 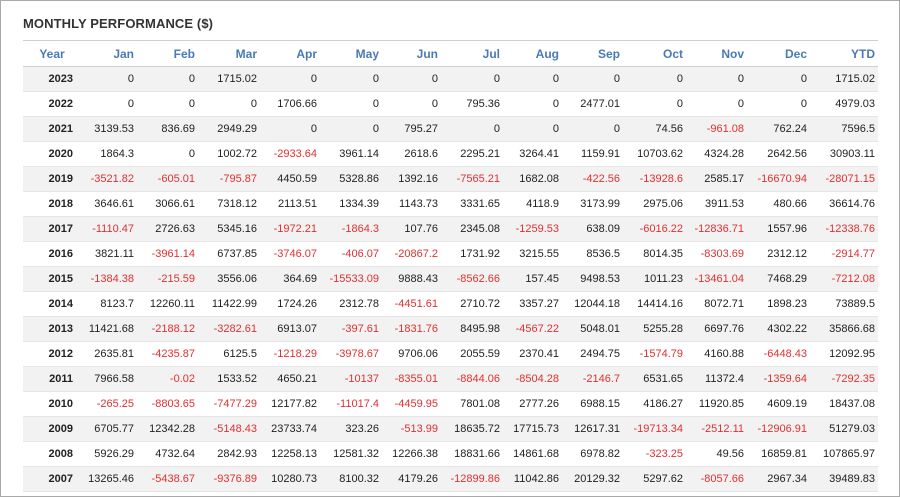 What do you see at coordinates (290, 429) in the screenshot?
I see `value-cell-apr: 23733.74` at bounding box center [290, 429].